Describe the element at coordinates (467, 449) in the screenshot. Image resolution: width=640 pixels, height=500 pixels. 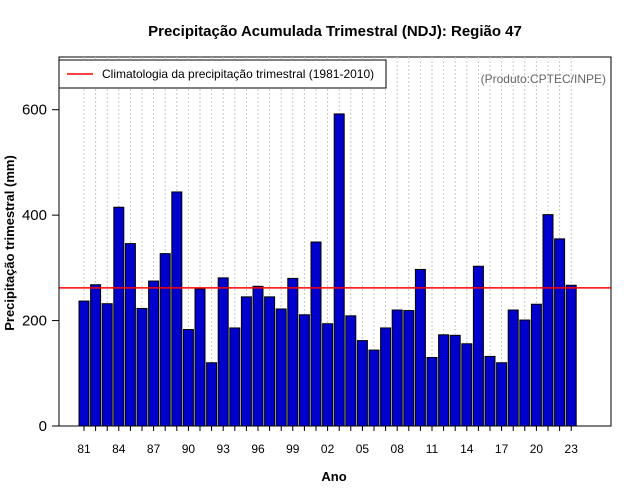
I see `x-tick-label-14: 14` at that location.